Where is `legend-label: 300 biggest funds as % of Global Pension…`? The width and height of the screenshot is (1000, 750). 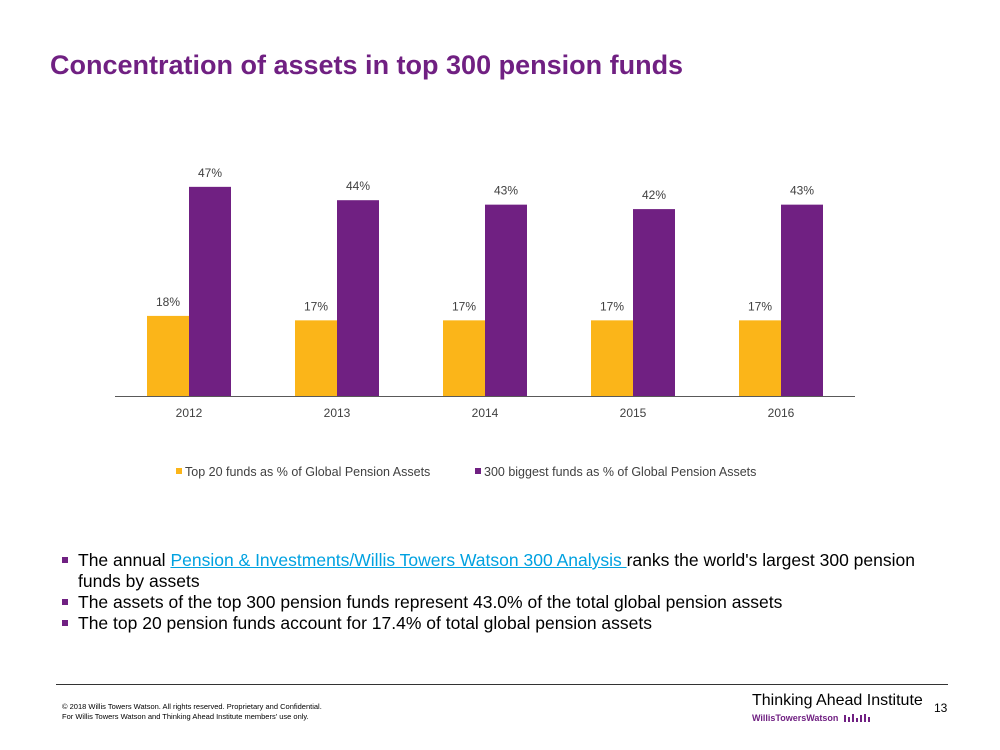
legend-label: 300 biggest funds as % of Global Pension… is located at coordinates (620, 472).